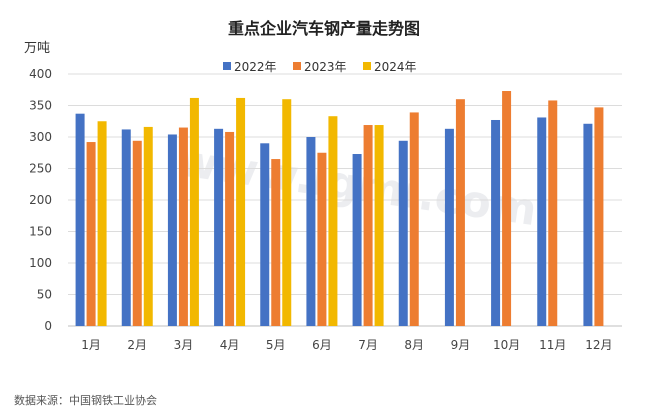 The width and height of the screenshot is (648, 420). Describe the element at coordinates (265, 234) in the screenshot. I see `bar-2022年-5月` at that location.